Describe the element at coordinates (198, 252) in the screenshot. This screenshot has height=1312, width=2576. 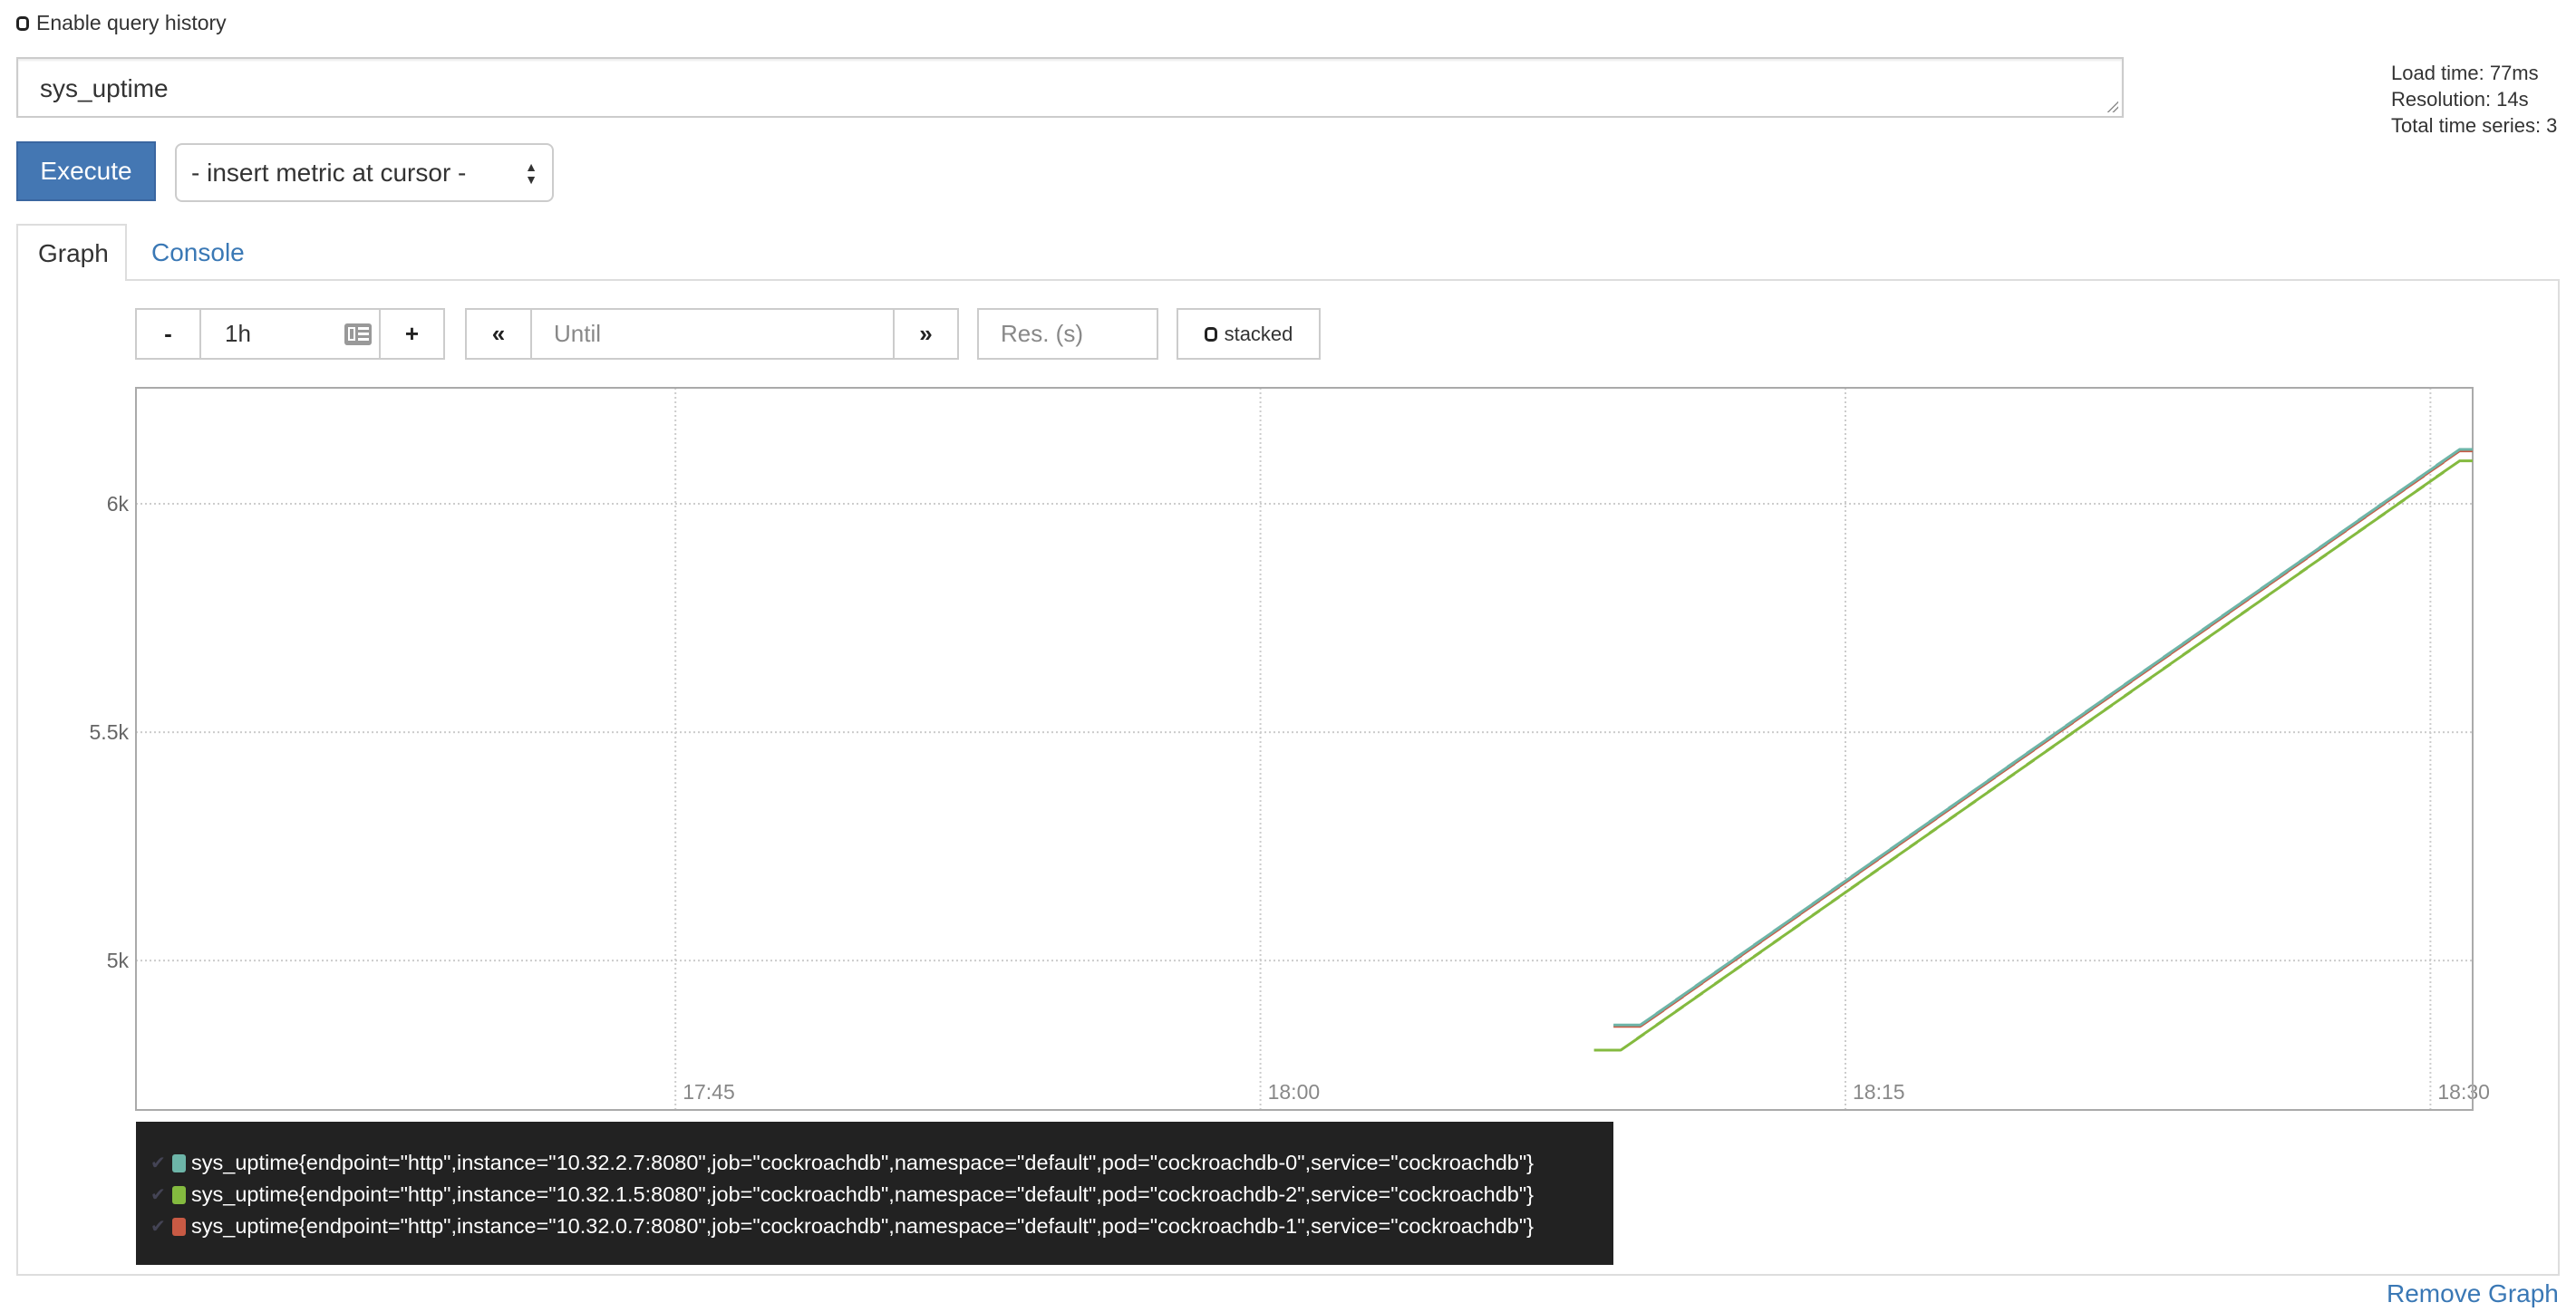
I see `tab-console: Console` at that location.